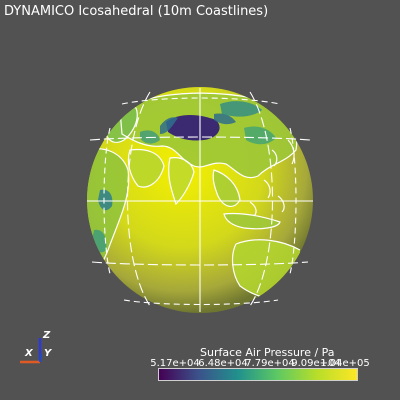 Image resolution: width=400 pixels, height=400 pixels. Describe the element at coordinates (29, 353) in the screenshot. I see `x-axis-label: X` at that location.